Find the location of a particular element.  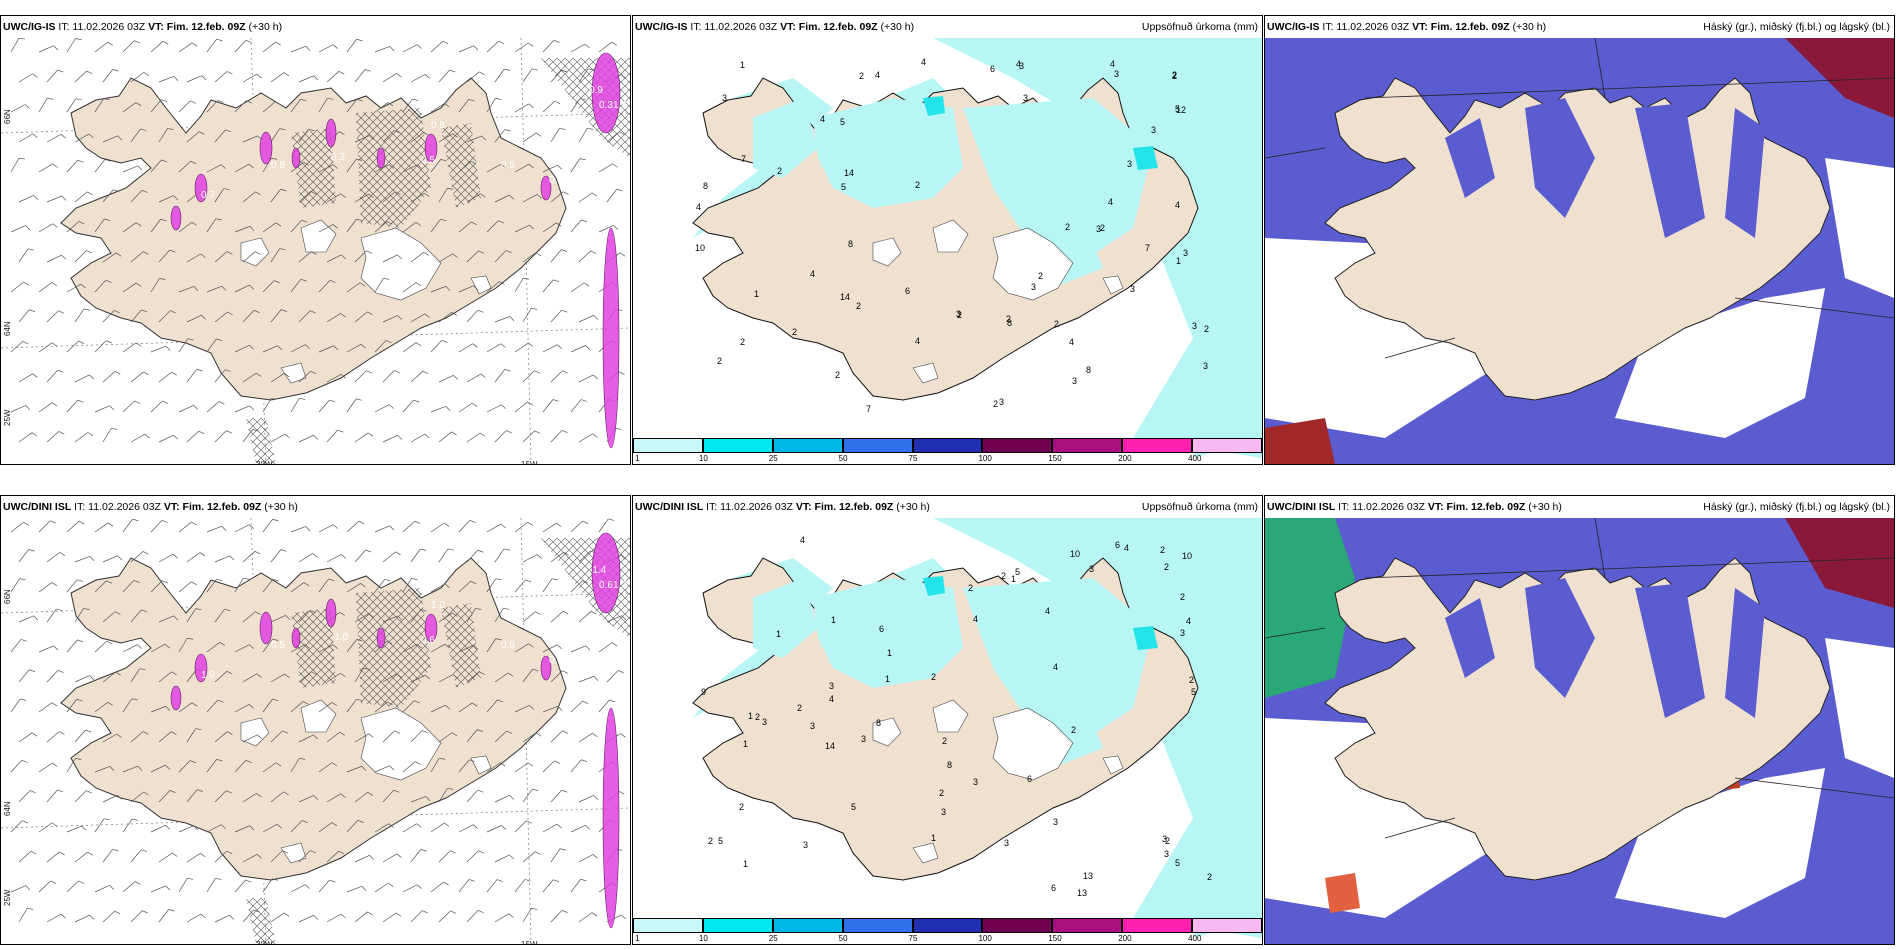

model-name: UWC/IG-IS is located at coordinates (661, 27).